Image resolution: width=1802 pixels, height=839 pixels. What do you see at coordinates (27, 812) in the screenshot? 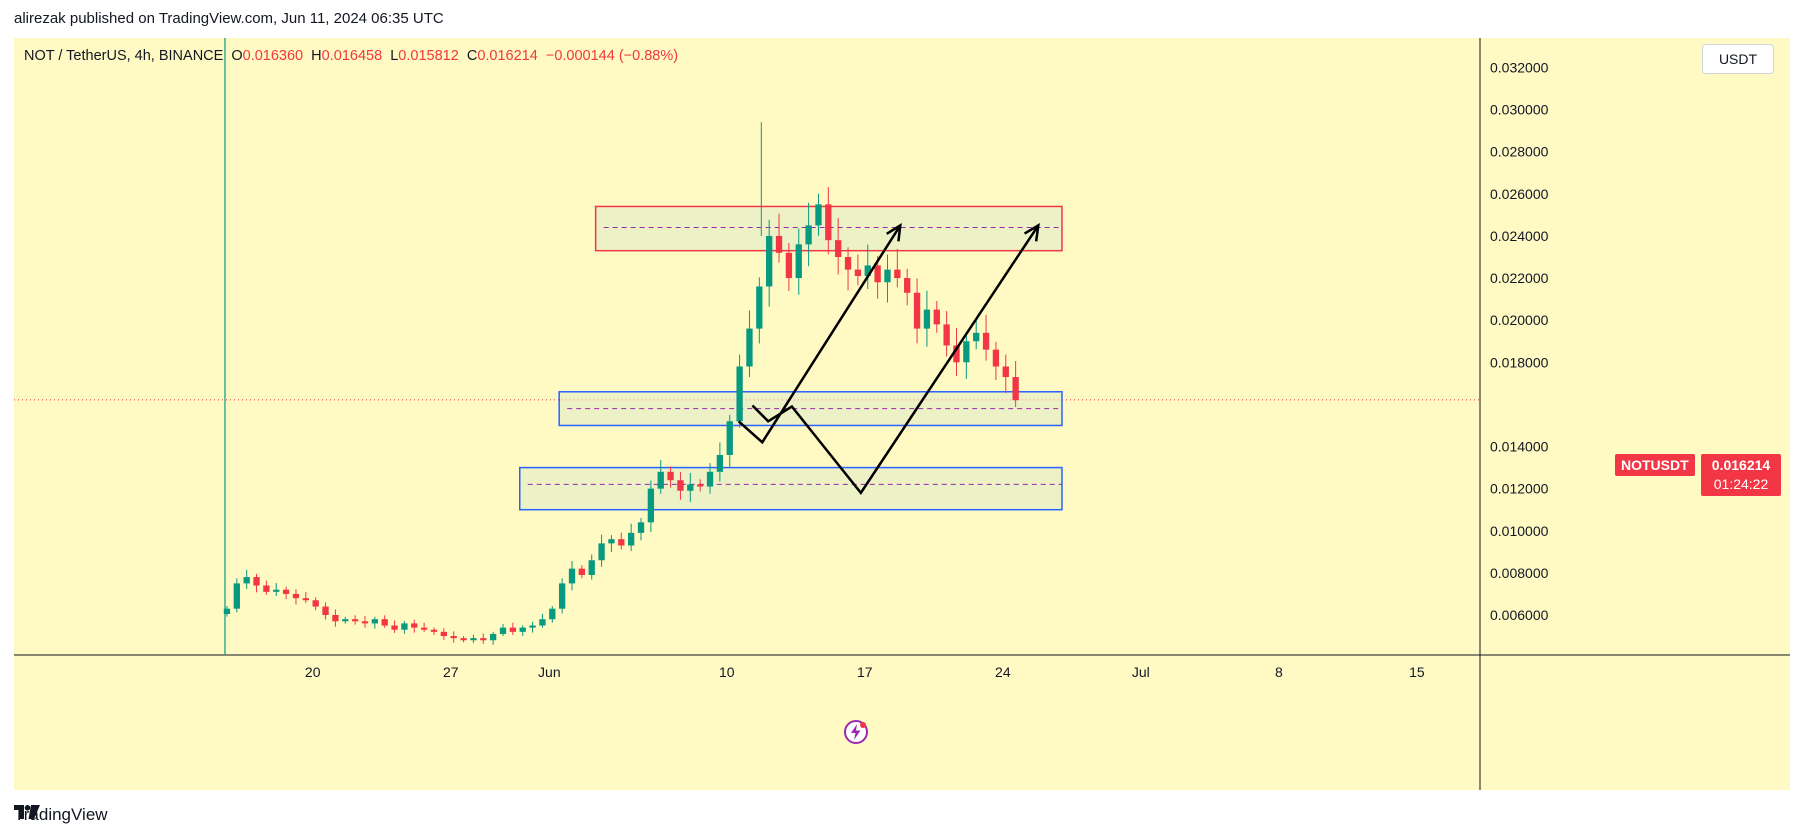
I see `tradingview-logo-icon` at bounding box center [27, 812].